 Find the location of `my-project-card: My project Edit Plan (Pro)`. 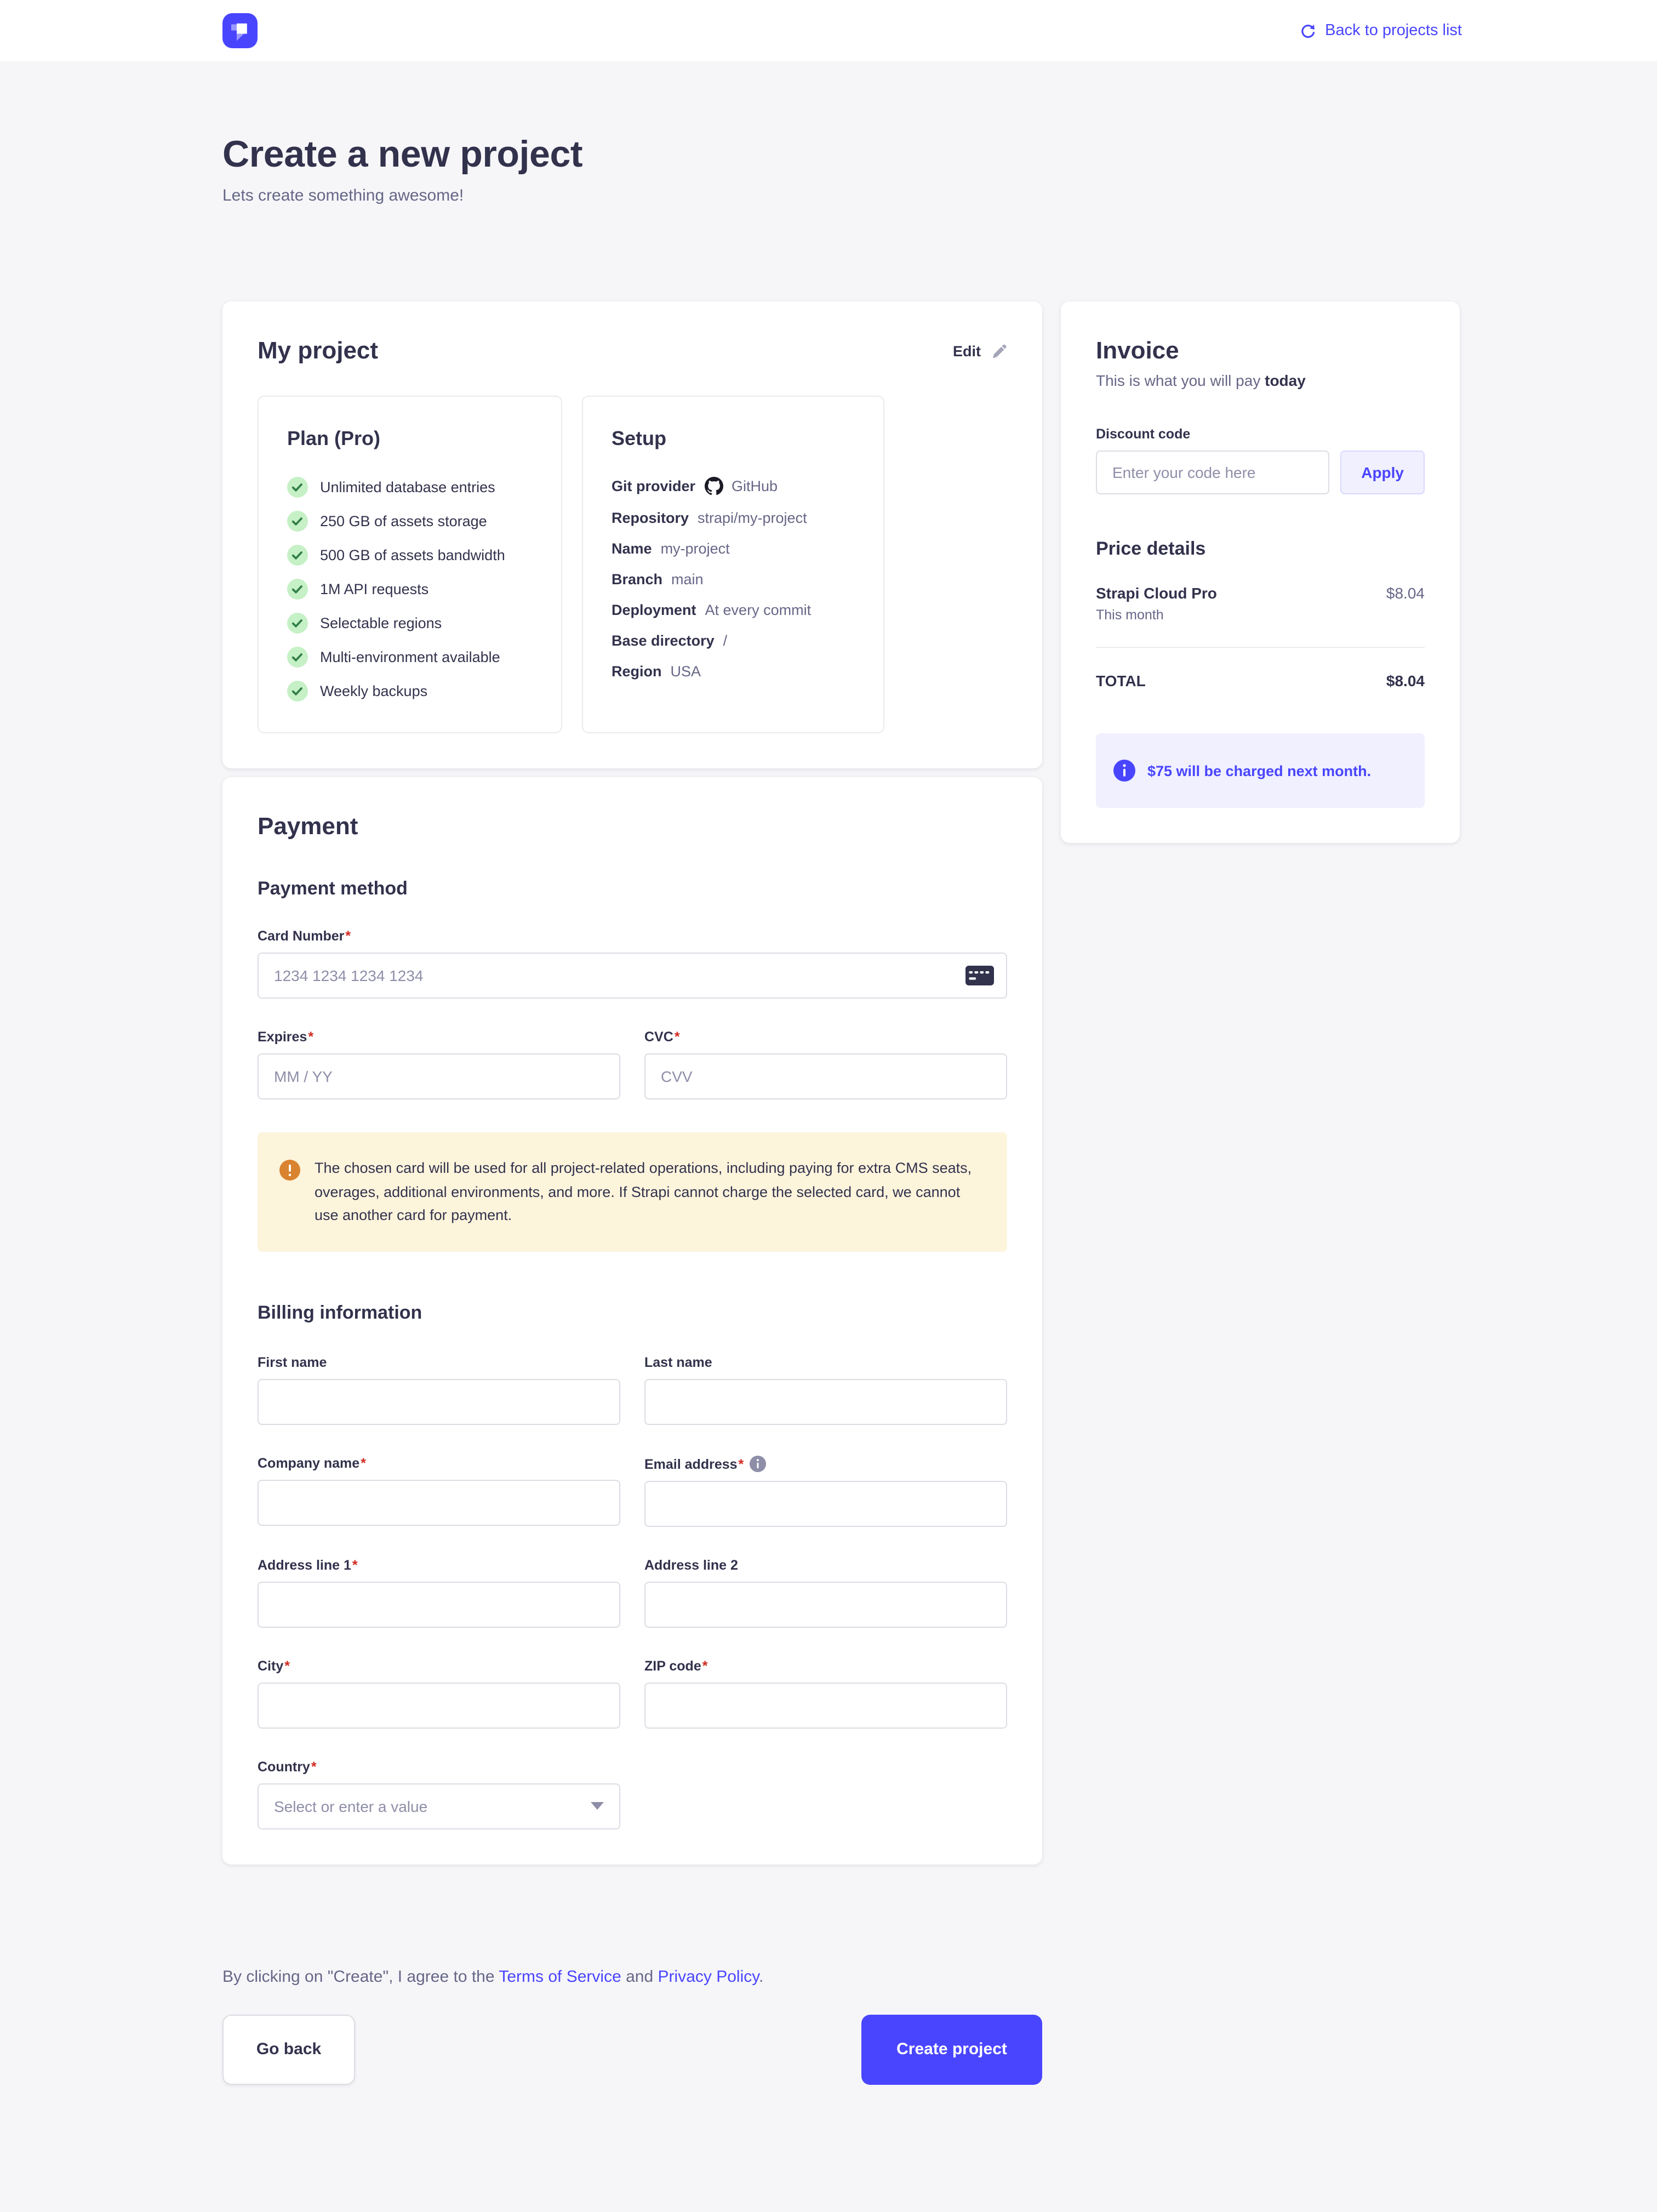

my-project-card: My project Edit Plan (Pro) is located at coordinates (632, 534).